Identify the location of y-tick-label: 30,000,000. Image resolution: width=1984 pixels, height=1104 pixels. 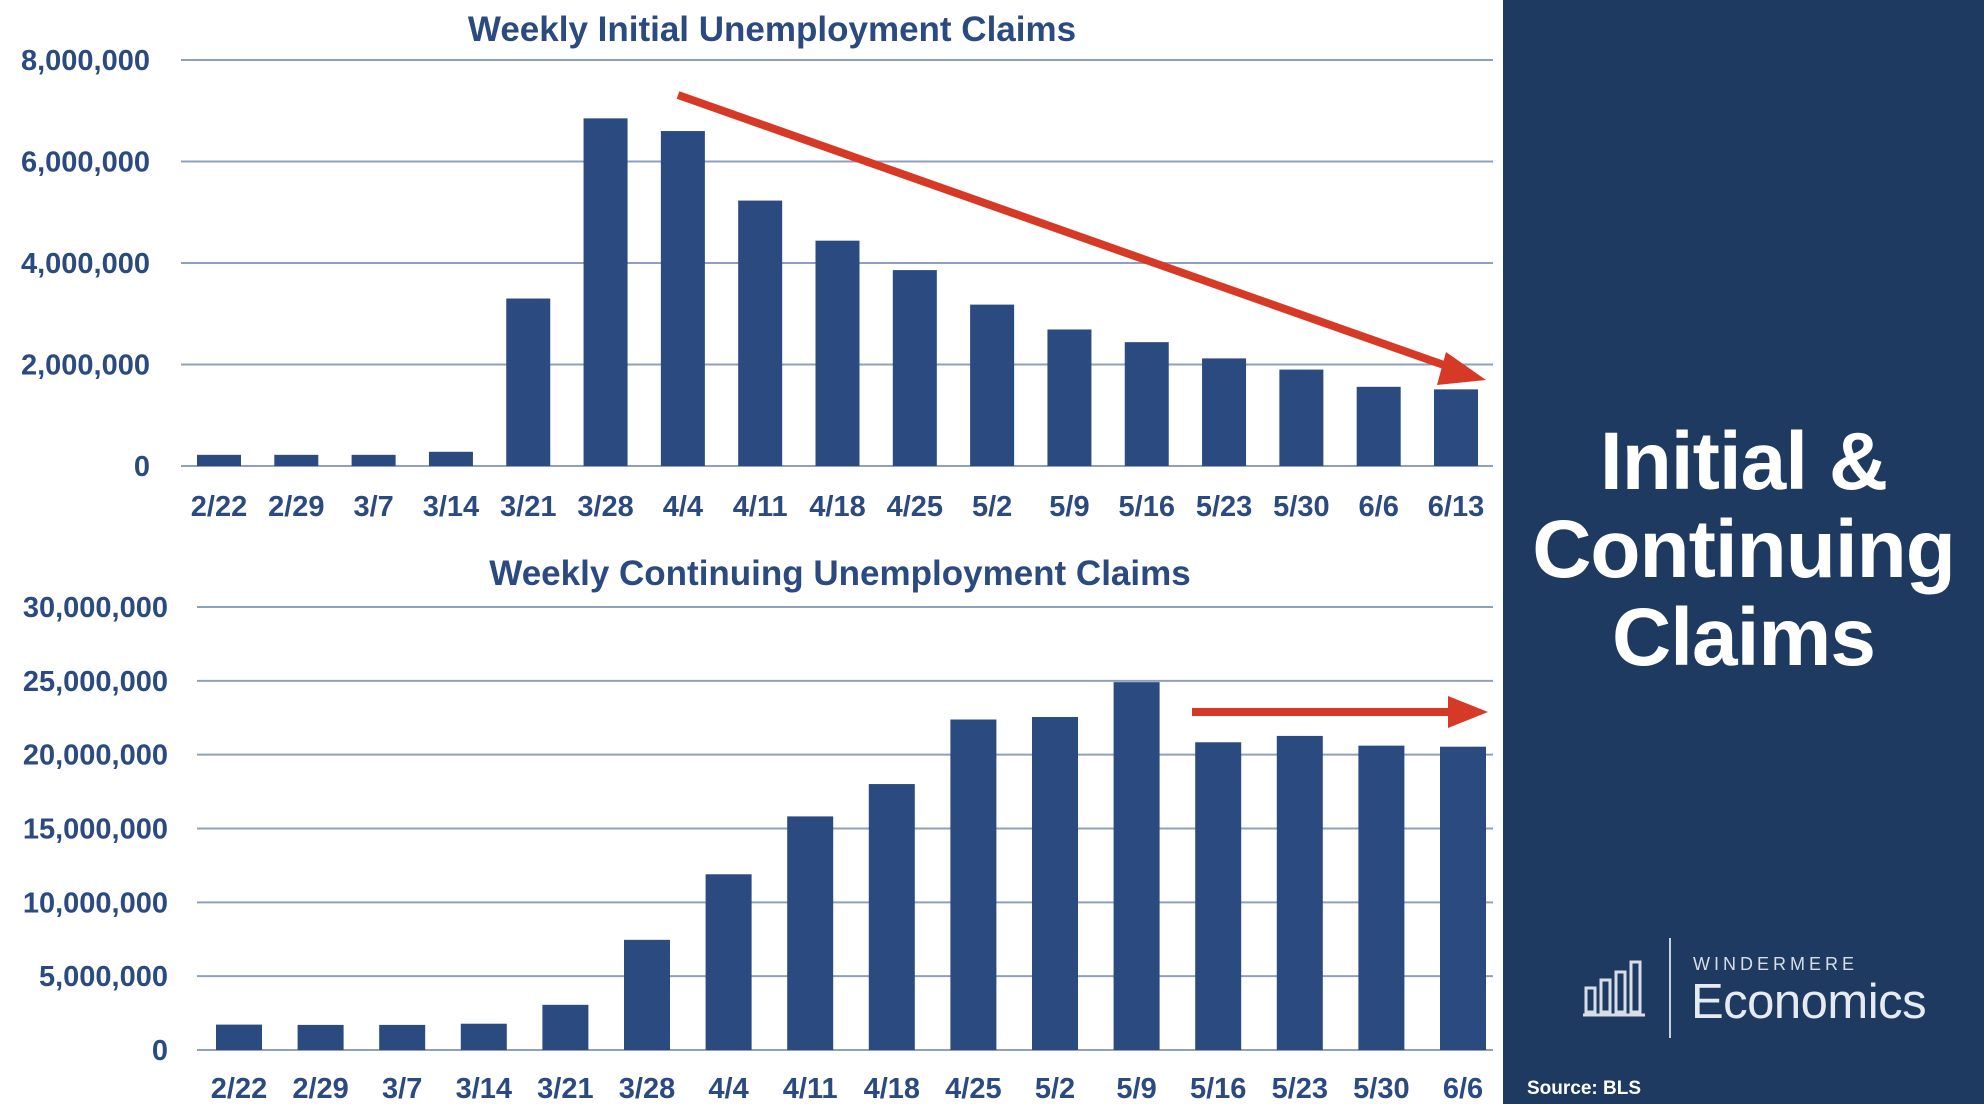
(95, 608).